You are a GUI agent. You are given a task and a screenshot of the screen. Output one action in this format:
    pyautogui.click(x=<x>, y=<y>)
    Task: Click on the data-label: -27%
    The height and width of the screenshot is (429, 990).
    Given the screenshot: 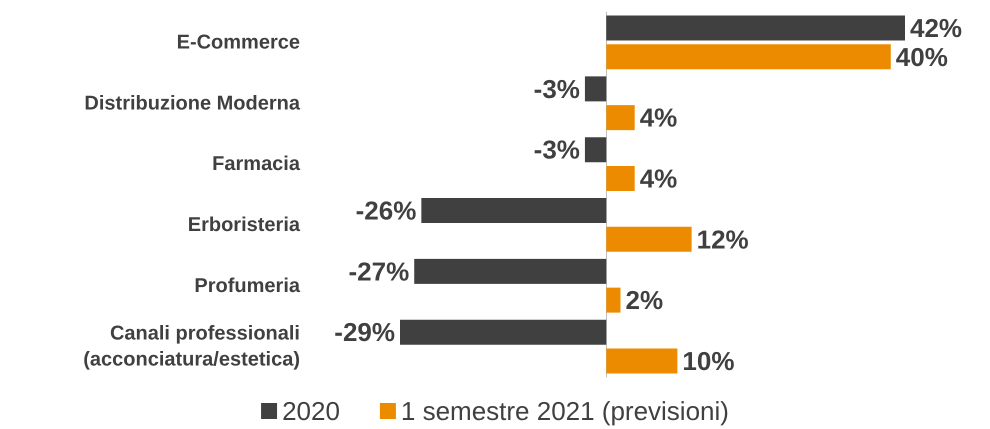 What is the action you would take?
    pyautogui.click(x=379, y=271)
    